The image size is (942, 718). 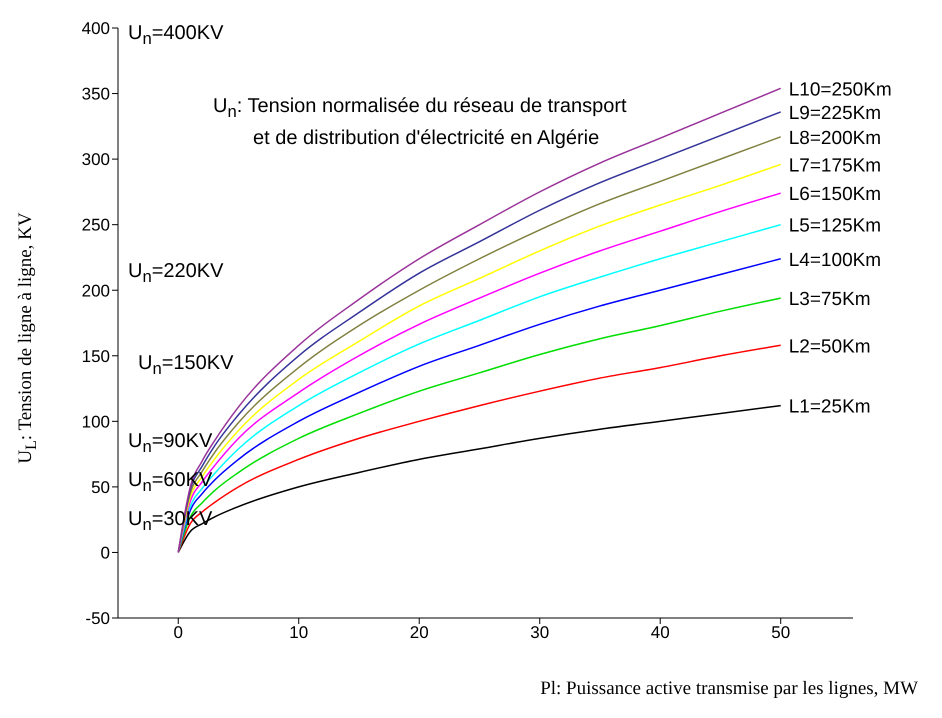 I want to click on y-tick-label: 350, so click(x=96, y=94).